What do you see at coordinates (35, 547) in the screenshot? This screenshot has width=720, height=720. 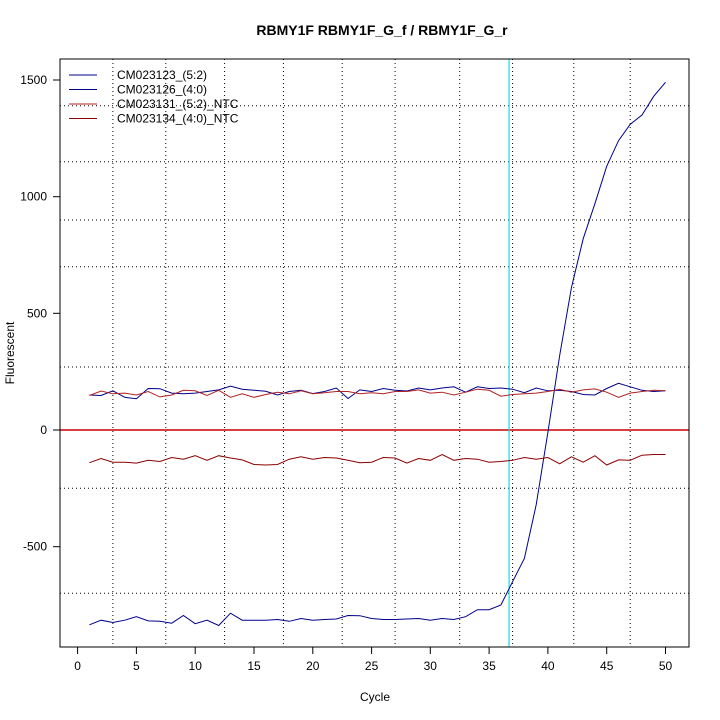 I see `y-tick-label: -500` at bounding box center [35, 547].